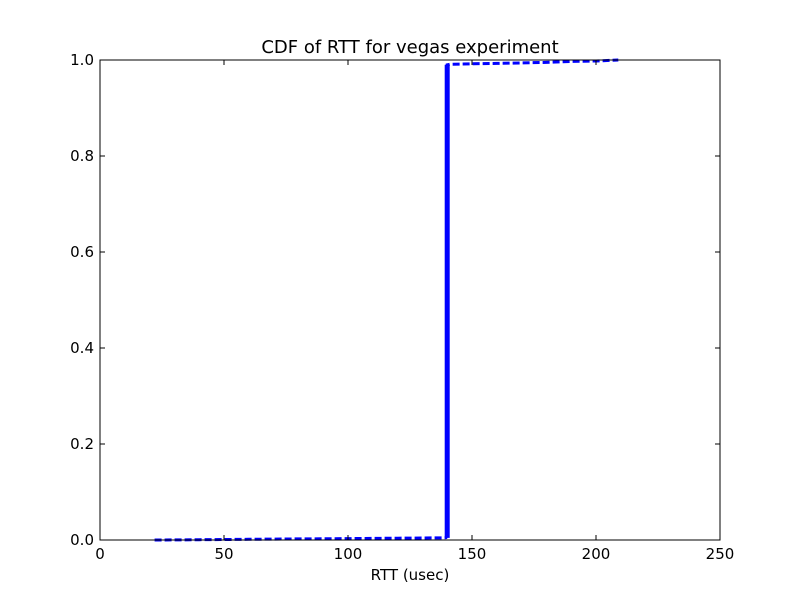  I want to click on x-tick-label: 250, so click(720, 554).